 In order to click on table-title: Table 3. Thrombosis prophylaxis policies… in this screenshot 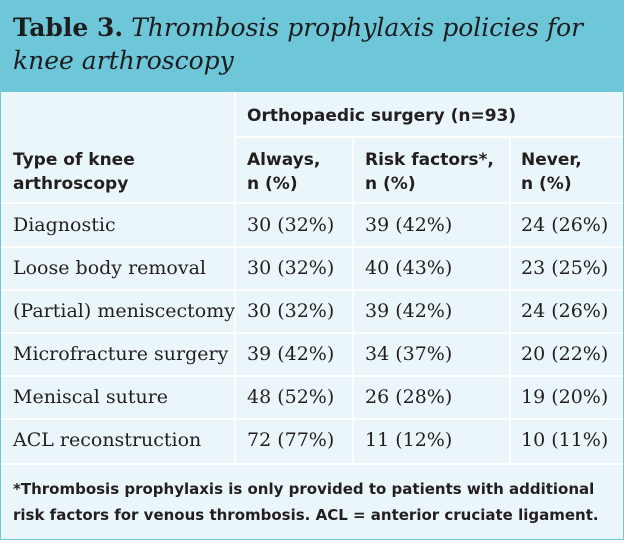, I will do `click(313, 44)`.